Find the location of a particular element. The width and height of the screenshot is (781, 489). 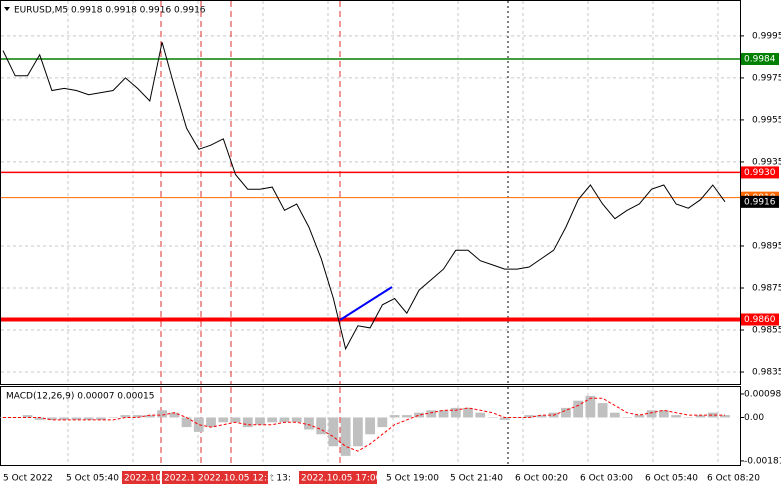

y-tick-label: 0.9935 is located at coordinates (766, 162).